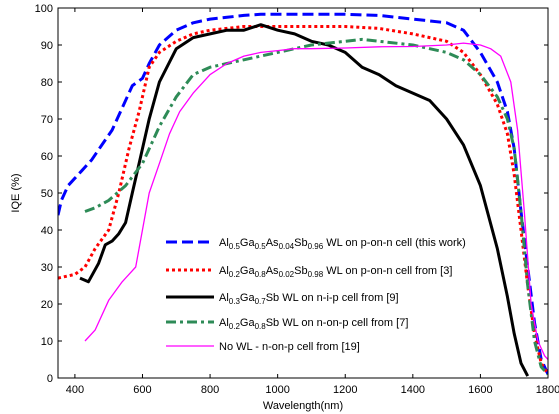 Image resolution: width=559 pixels, height=414 pixels. Describe the element at coordinates (47, 120) in the screenshot. I see `y-tick-label: 70` at that location.